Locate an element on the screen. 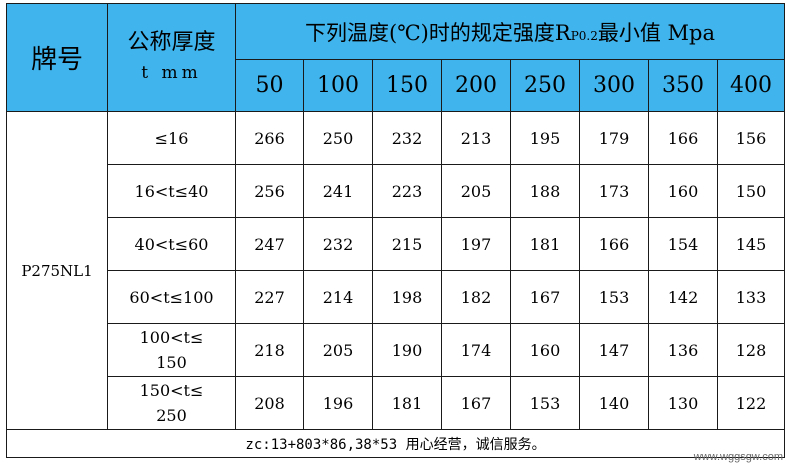 This screenshot has width=791, height=467. strength-value-cell: 145 is located at coordinates (751, 244).